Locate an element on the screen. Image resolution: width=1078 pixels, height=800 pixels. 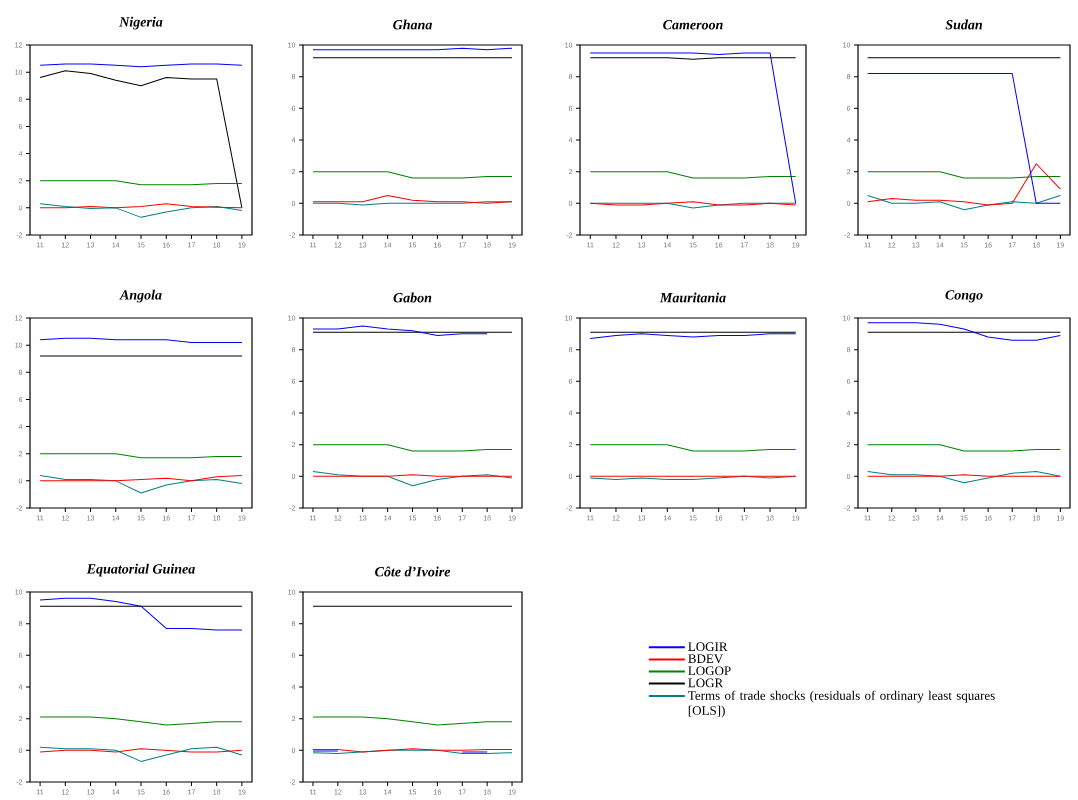
chart-title: Mauritania is located at coordinates (692, 297).